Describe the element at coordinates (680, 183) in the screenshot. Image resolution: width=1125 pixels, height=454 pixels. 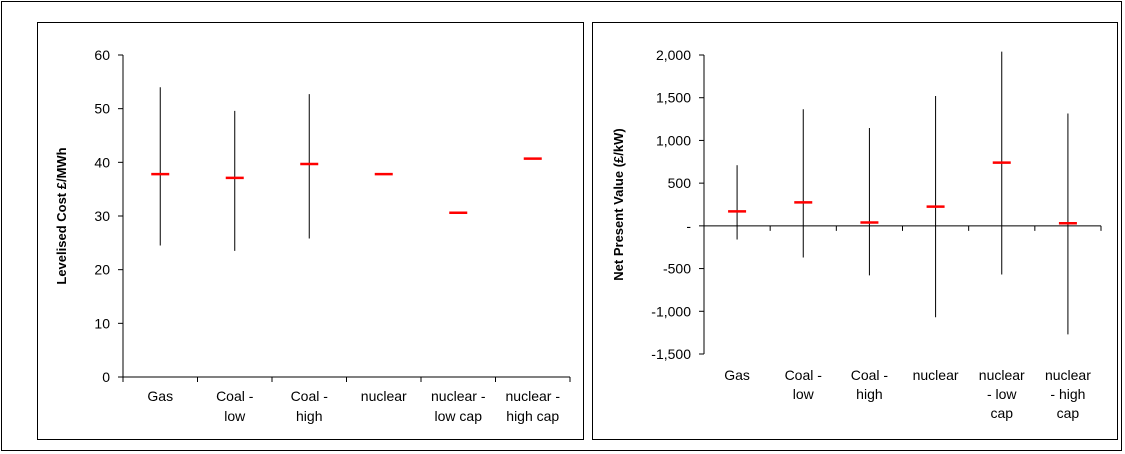
I see `y-tick-label: 500` at that location.